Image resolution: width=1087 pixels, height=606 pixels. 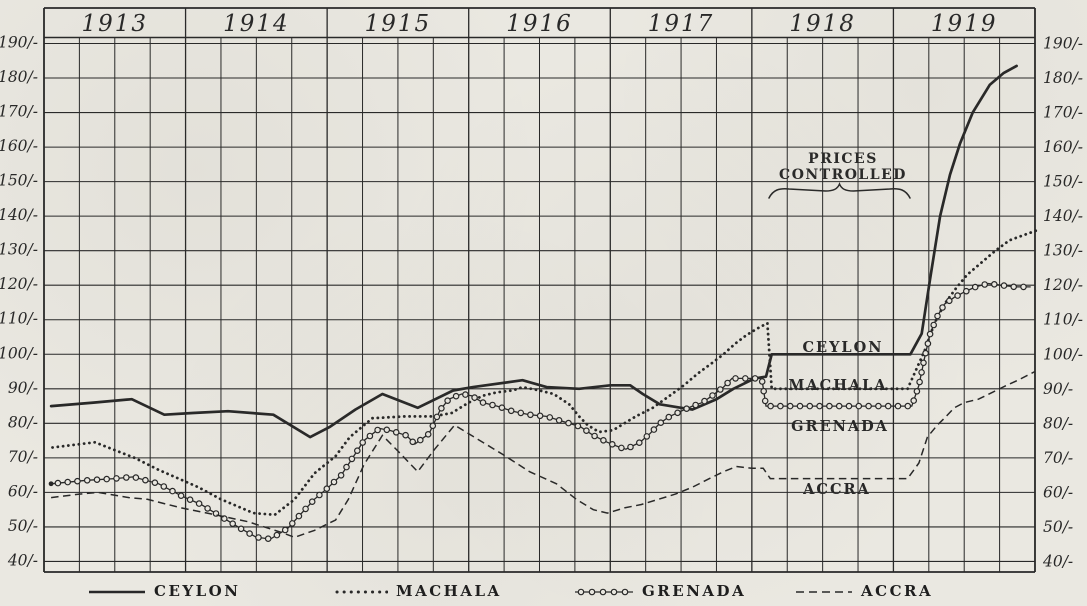 What do you see at coordinates (837, 385) in the screenshot?
I see `inline-label-machala: MACHALA` at bounding box center [837, 385].